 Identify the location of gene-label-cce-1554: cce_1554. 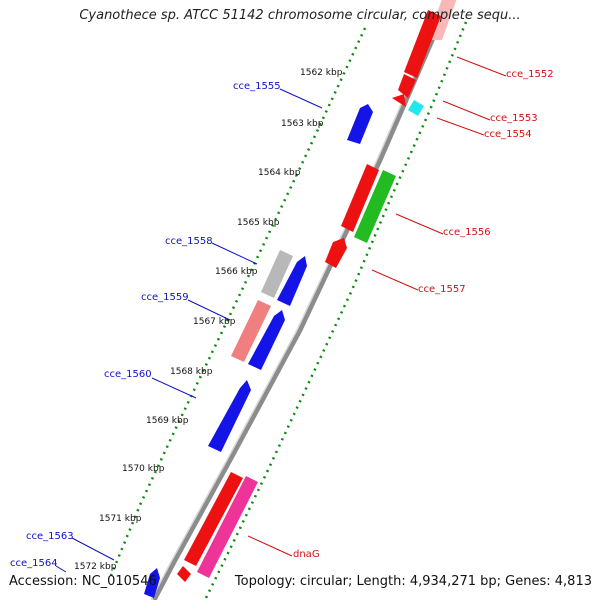
(508, 134).